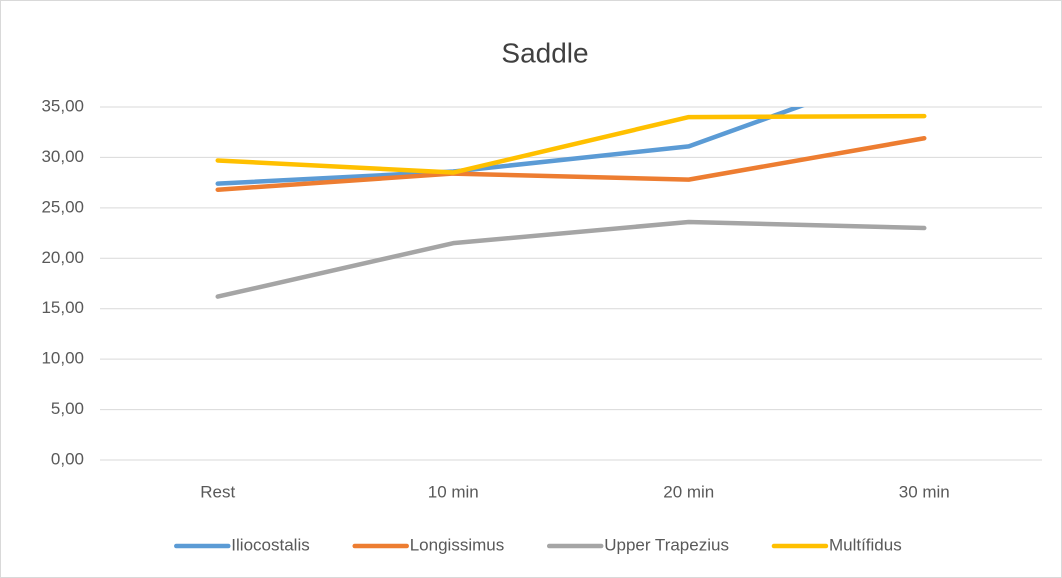  Describe the element at coordinates (865, 544) in the screenshot. I see `legend-label: Multífidus` at that location.